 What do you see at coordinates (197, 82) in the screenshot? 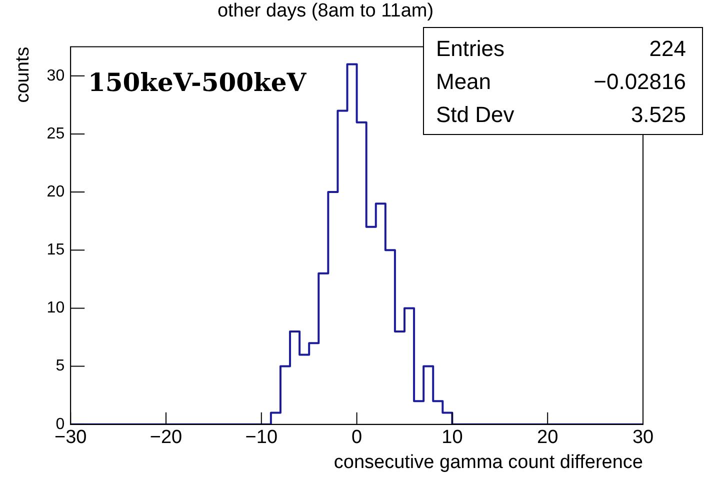
I see `annotation: 150keV-500keV` at bounding box center [197, 82].